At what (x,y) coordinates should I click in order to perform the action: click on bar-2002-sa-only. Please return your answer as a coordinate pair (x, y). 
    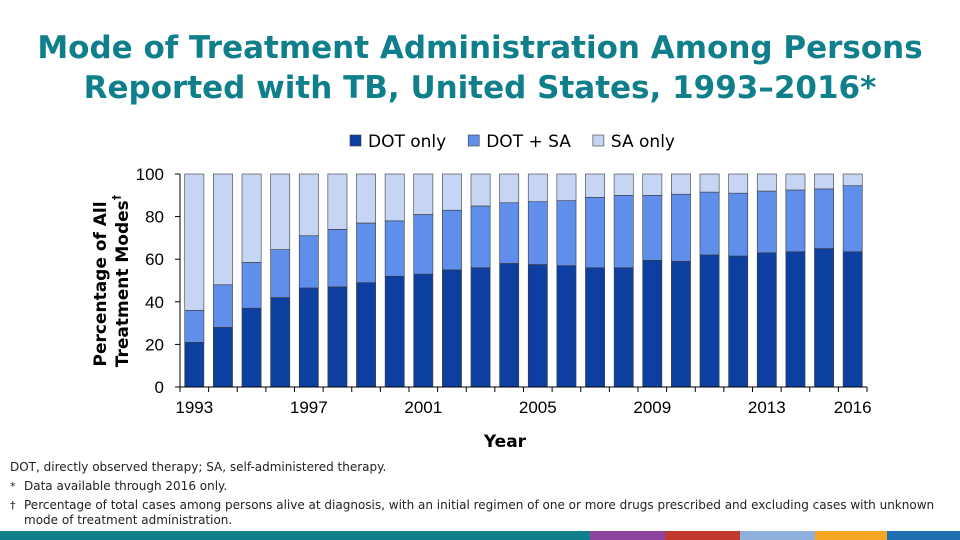
    Looking at the image, I should click on (452, 192).